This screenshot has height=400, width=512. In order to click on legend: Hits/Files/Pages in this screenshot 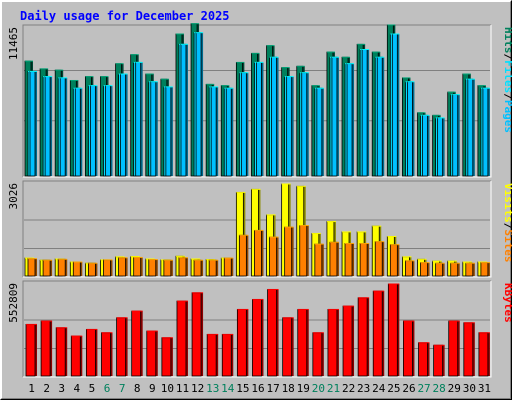, I will do `click(507, 80)`.